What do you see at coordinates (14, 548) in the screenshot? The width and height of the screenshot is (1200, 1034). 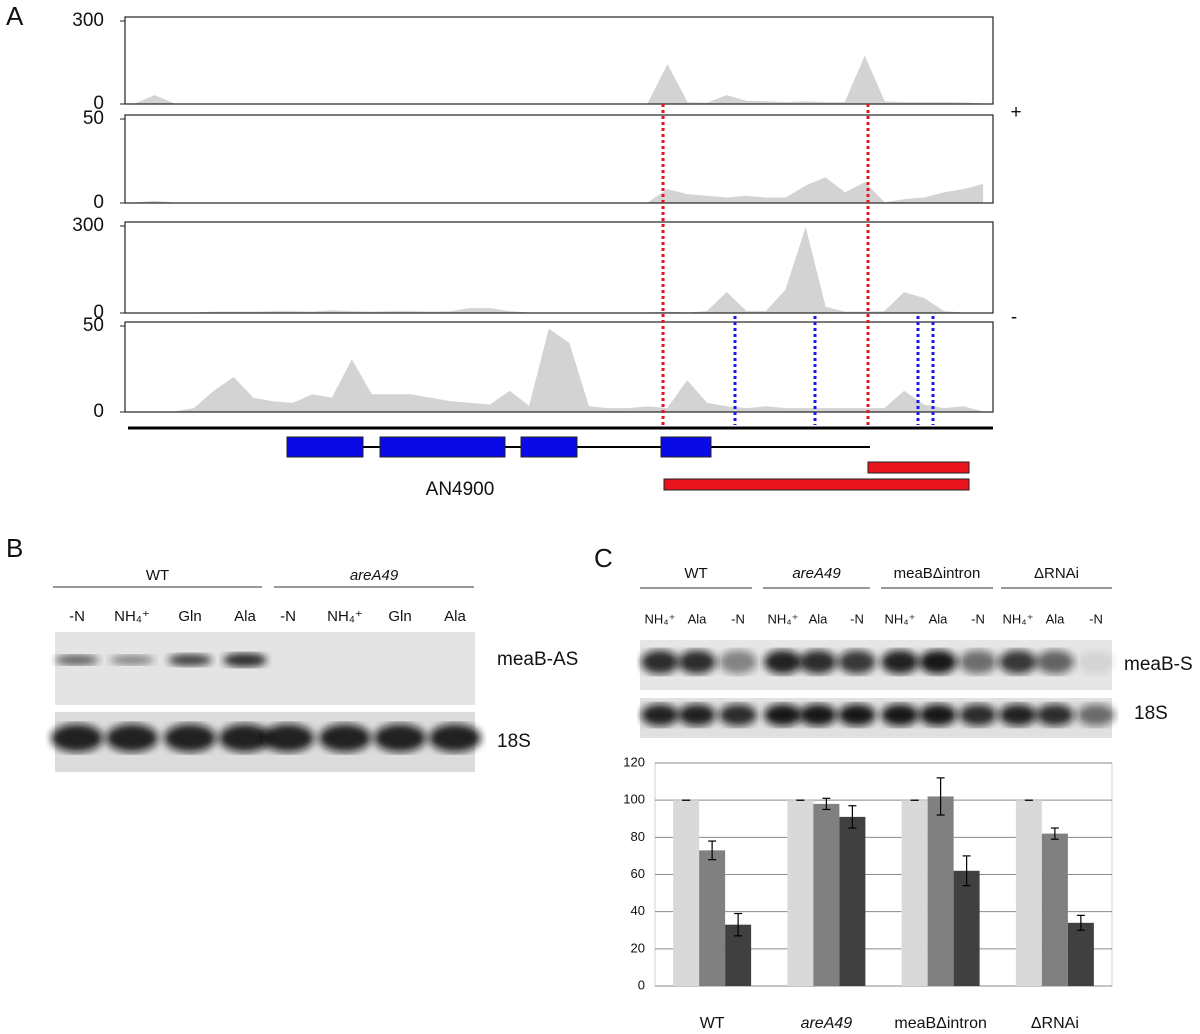 I see `panel-label: B` at bounding box center [14, 548].